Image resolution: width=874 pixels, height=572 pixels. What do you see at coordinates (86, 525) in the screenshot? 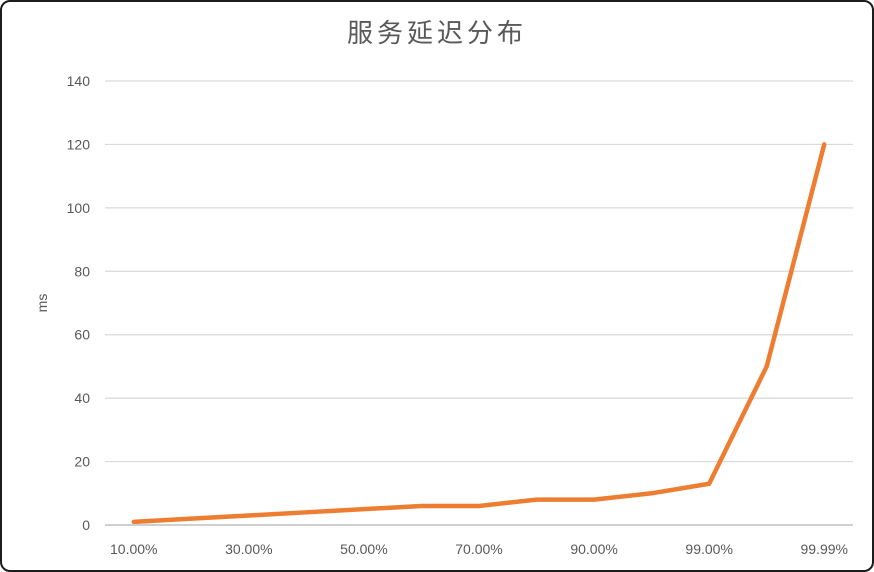
I see `y-tick-label: 0` at bounding box center [86, 525].